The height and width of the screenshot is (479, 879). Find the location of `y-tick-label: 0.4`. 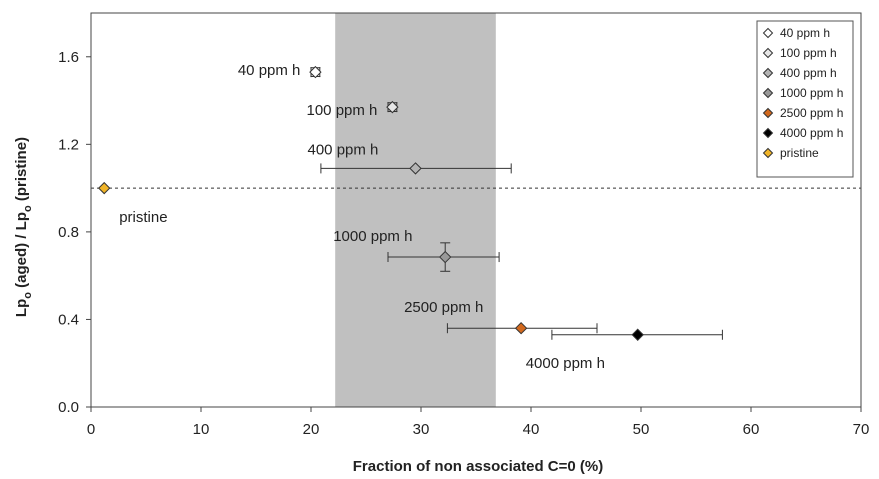

y-tick-label: 0.4 is located at coordinates (68, 319).